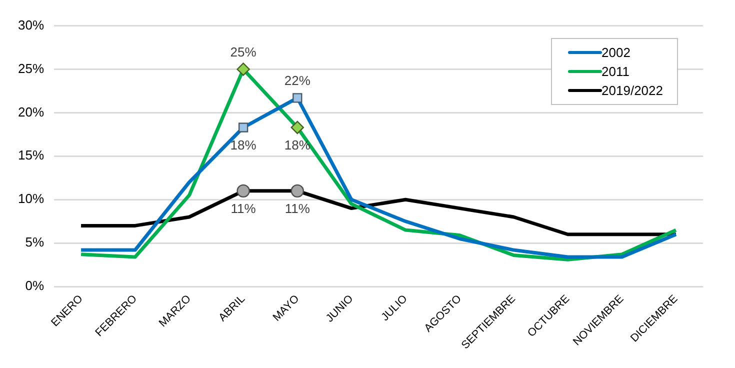 This screenshot has width=735, height=368. Describe the element at coordinates (34, 286) in the screenshot. I see `y-tick-label: 0%` at that location.